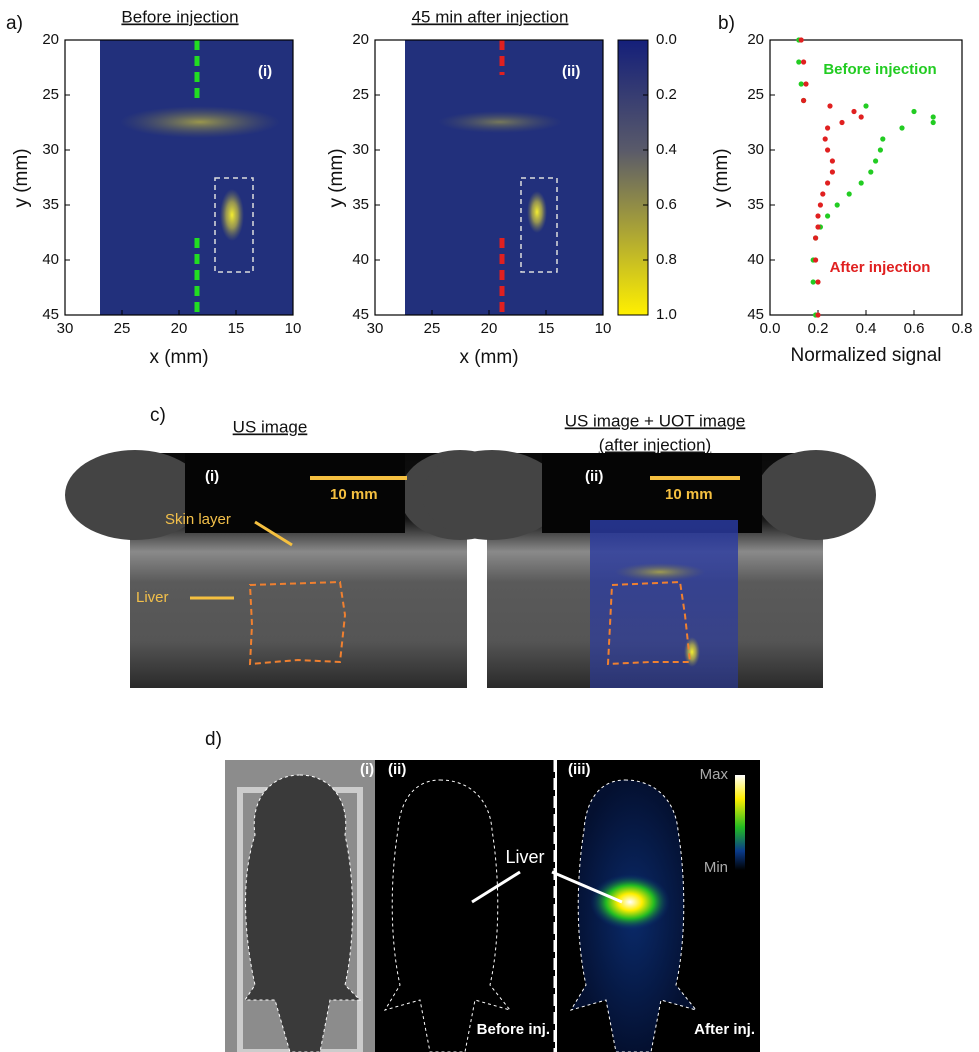 This screenshot has height=1052, width=979. Describe the element at coordinates (513, 1029) in the screenshot. I see `caption: Before inj.` at that location.